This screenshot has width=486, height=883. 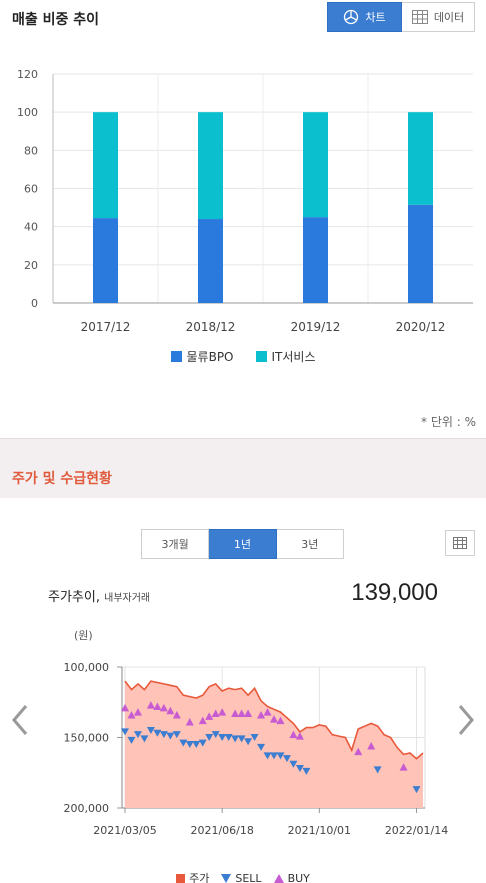 I want to click on currency-unit-label: (원), so click(x=83, y=635).